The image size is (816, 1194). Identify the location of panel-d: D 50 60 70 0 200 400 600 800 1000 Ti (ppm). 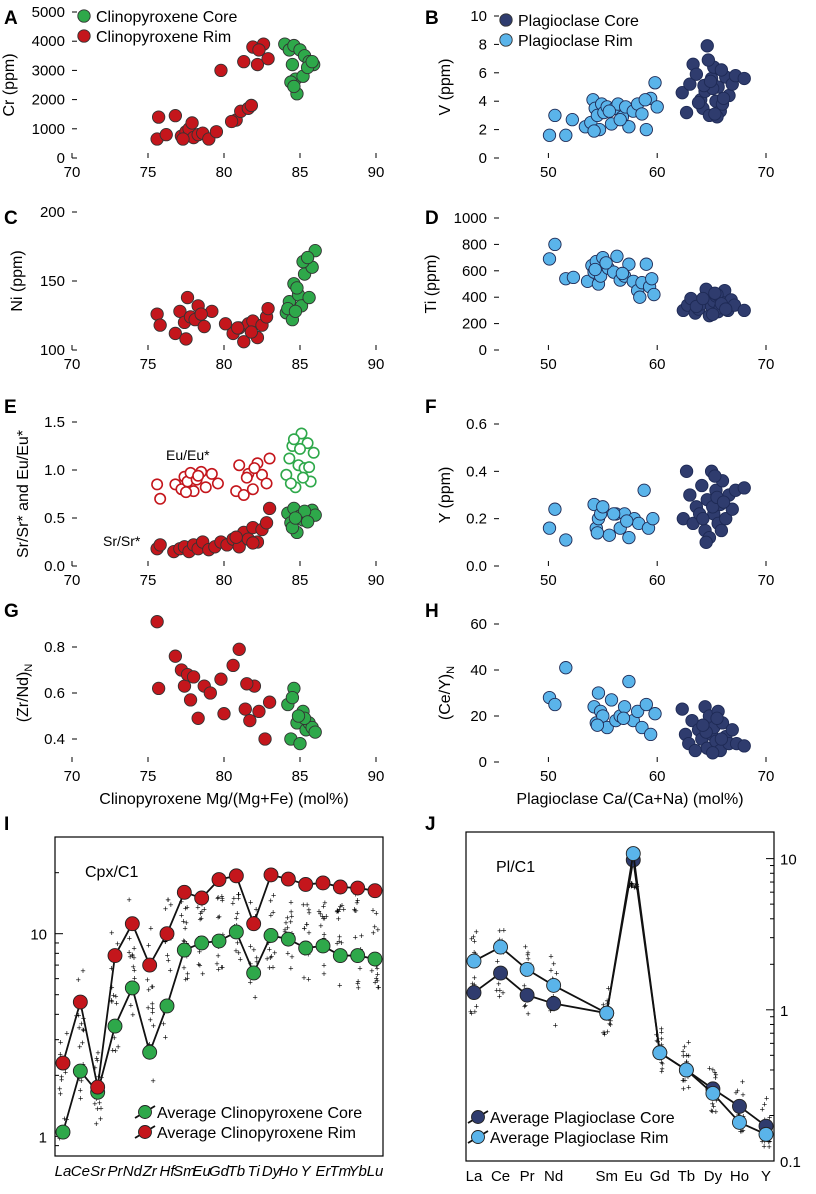
(598, 290).